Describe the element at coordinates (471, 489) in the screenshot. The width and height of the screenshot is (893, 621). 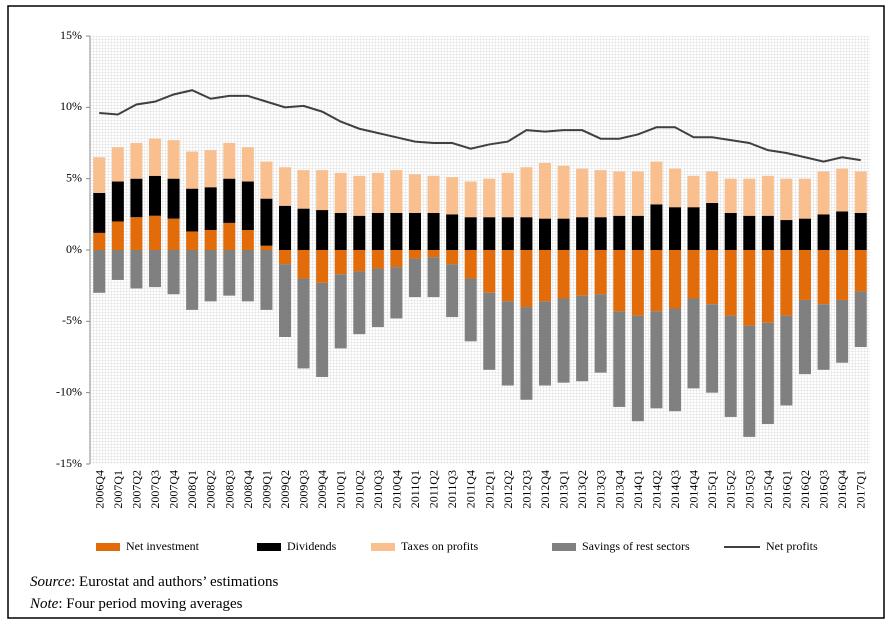
I see `x-tick-label: 2011Q4` at that location.